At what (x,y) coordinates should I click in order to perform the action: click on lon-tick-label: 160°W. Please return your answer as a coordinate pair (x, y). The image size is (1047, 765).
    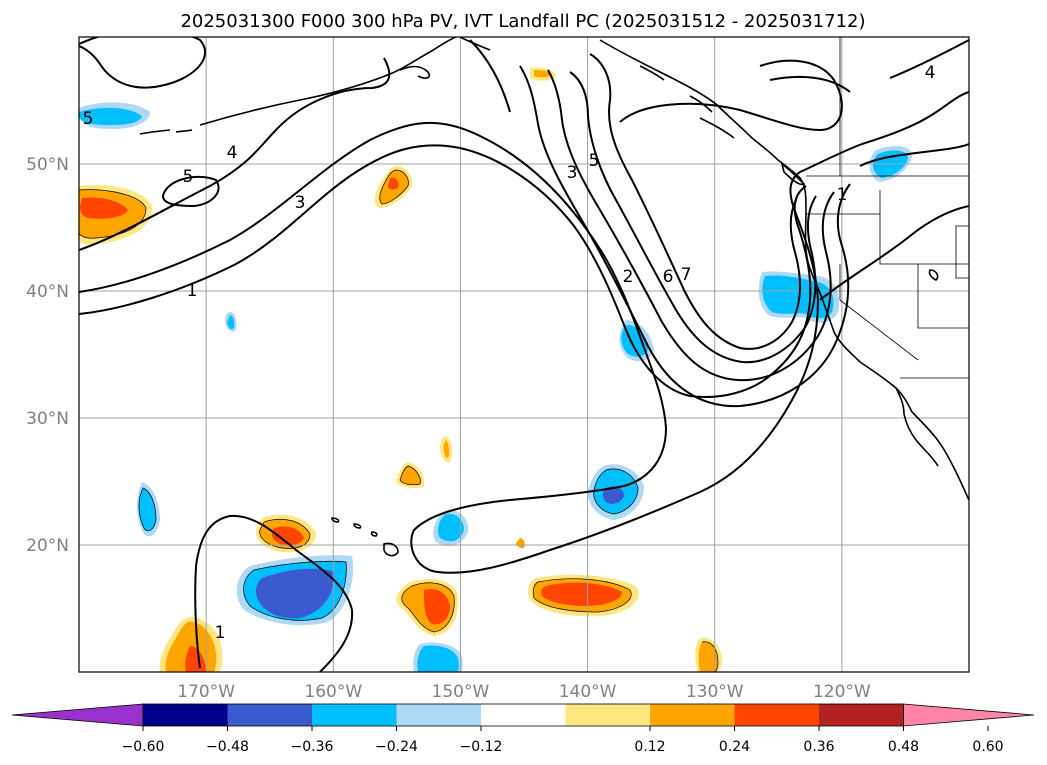
    Looking at the image, I should click on (333, 692).